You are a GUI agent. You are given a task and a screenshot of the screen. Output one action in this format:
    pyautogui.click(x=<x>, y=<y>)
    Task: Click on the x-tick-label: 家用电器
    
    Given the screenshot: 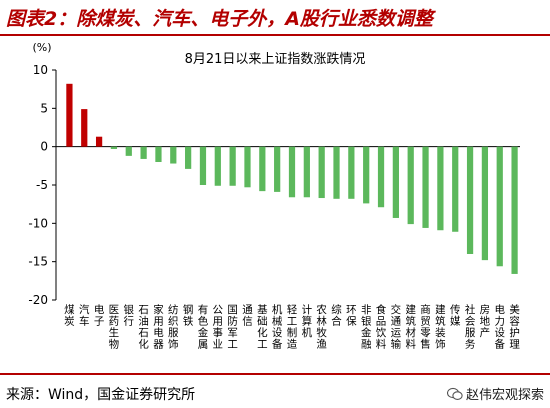 What is the action you would take?
    pyautogui.click(x=158, y=327)
    